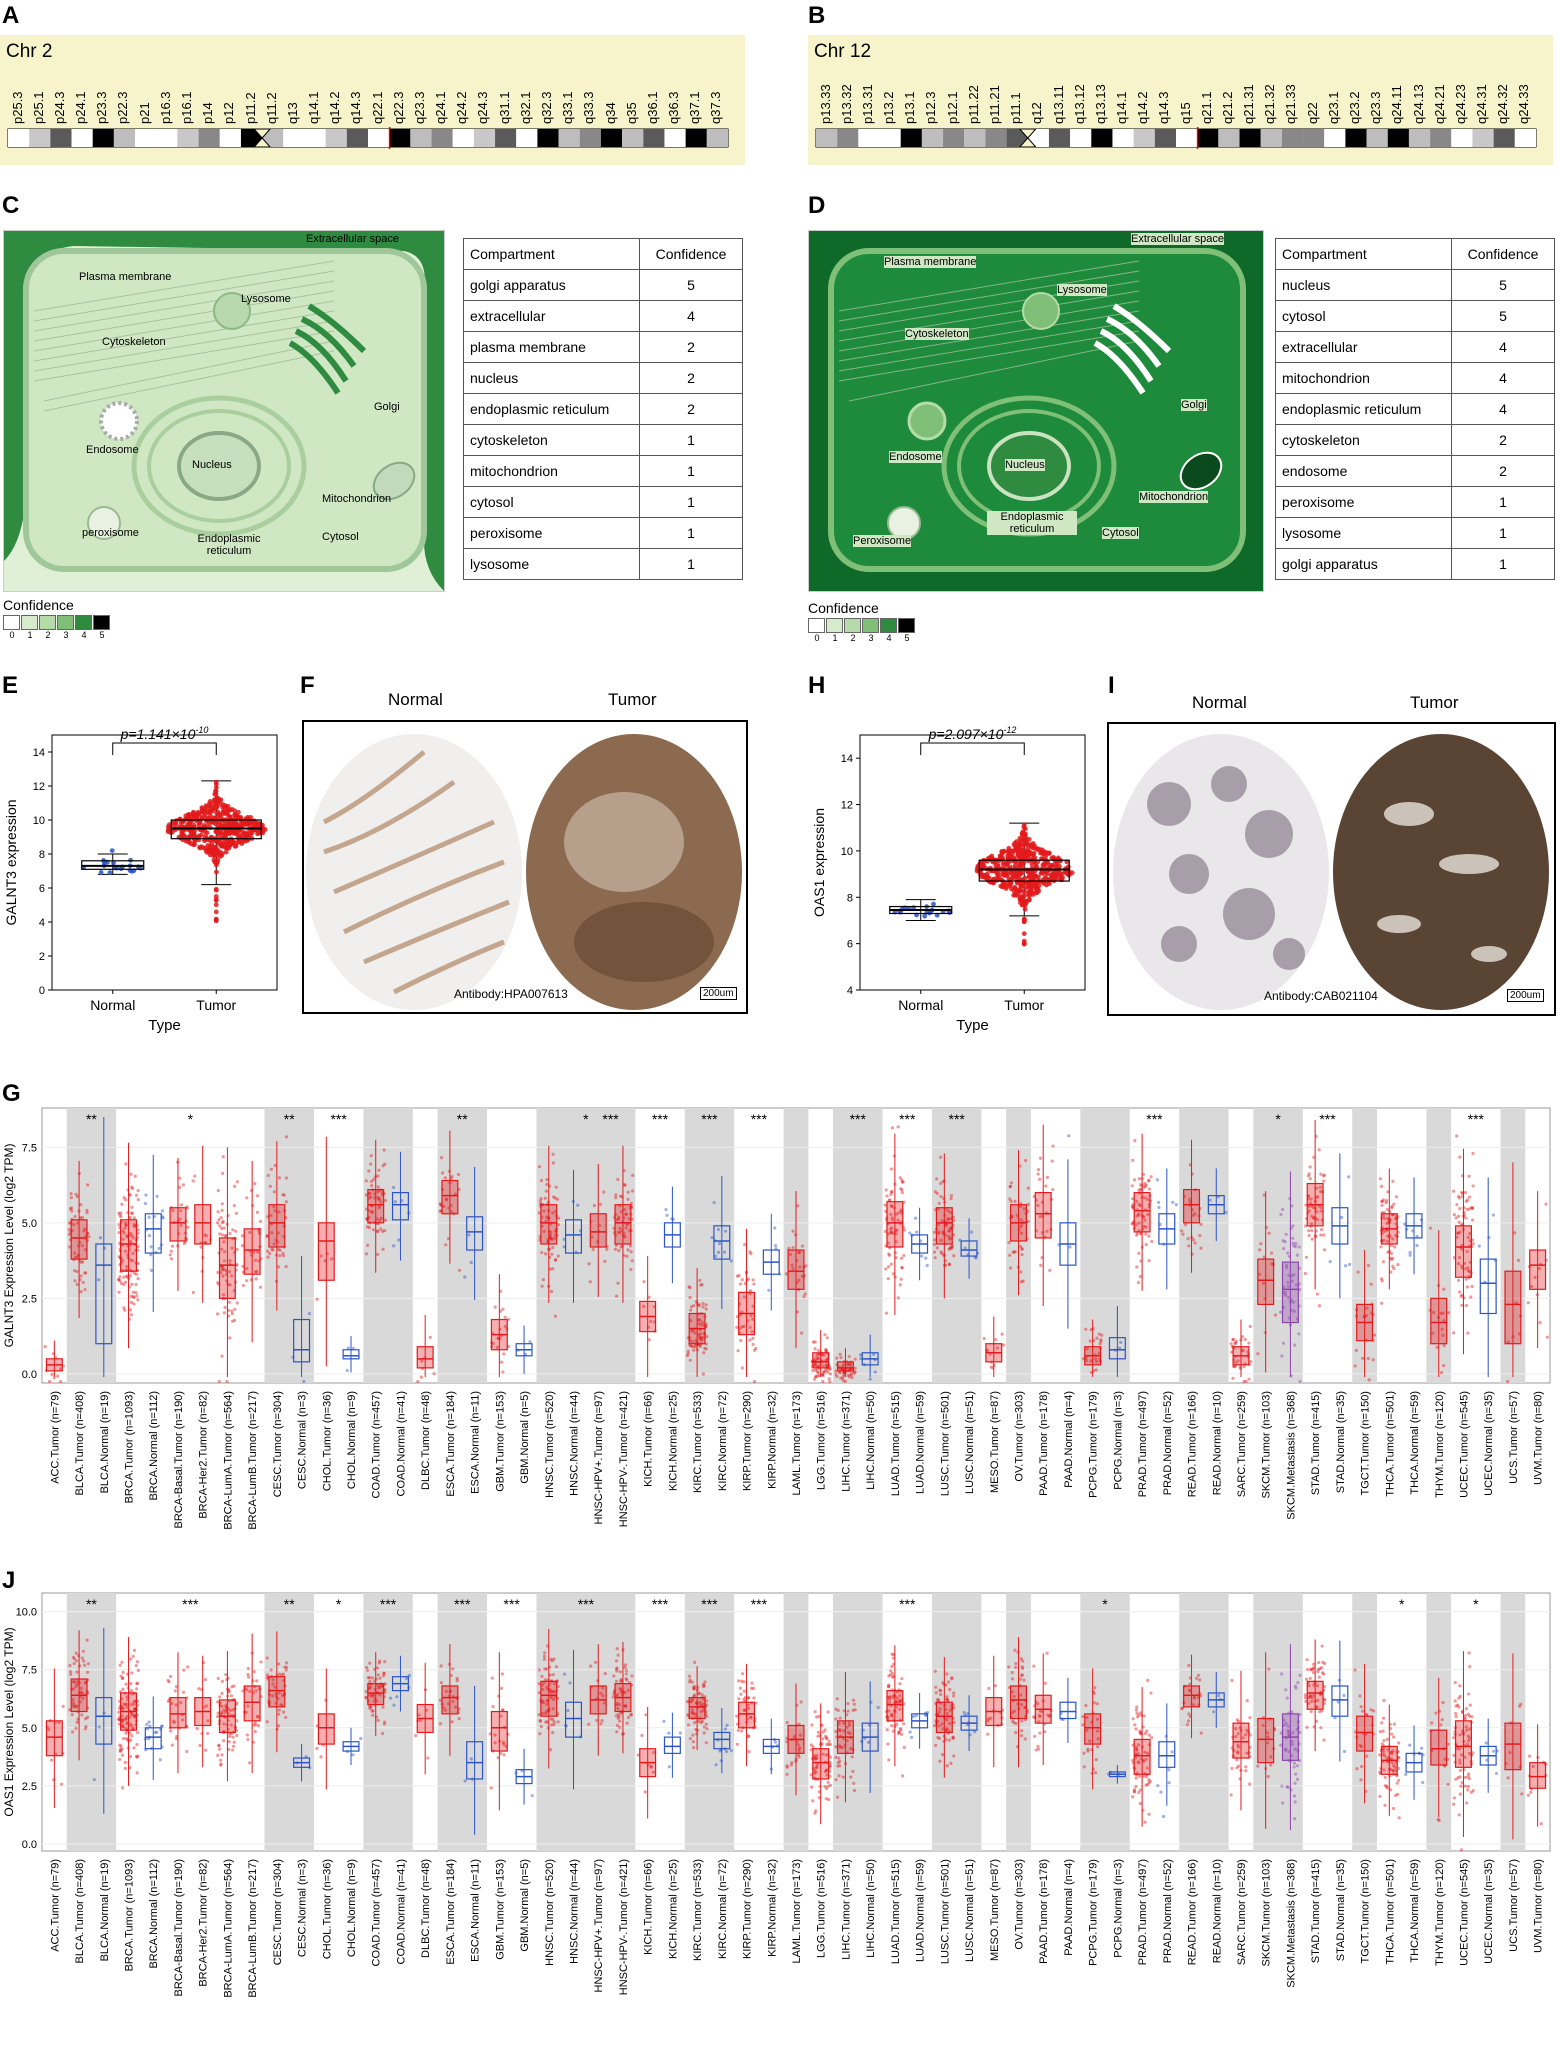  I want to click on y-tick-label: 12, so click(847, 806).